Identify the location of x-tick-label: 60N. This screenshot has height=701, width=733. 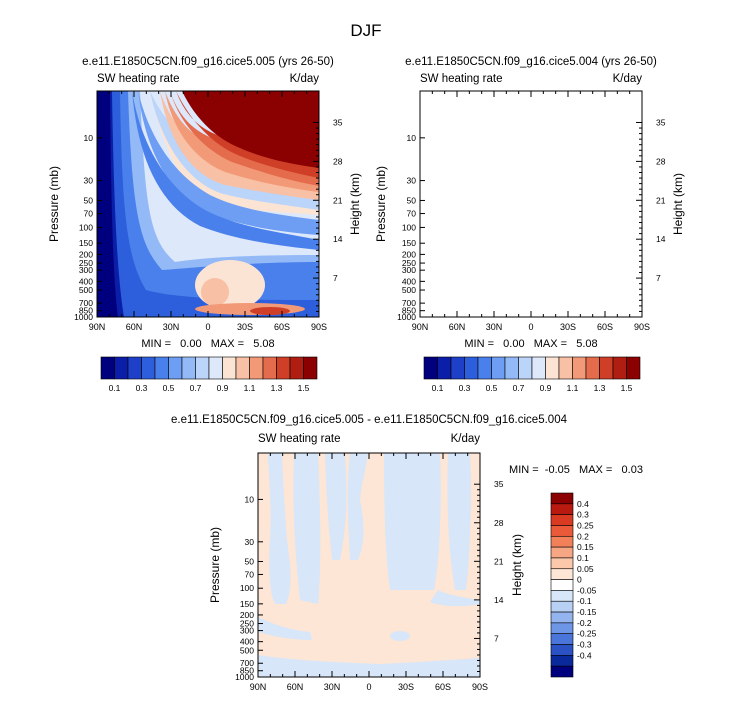
(457, 327).